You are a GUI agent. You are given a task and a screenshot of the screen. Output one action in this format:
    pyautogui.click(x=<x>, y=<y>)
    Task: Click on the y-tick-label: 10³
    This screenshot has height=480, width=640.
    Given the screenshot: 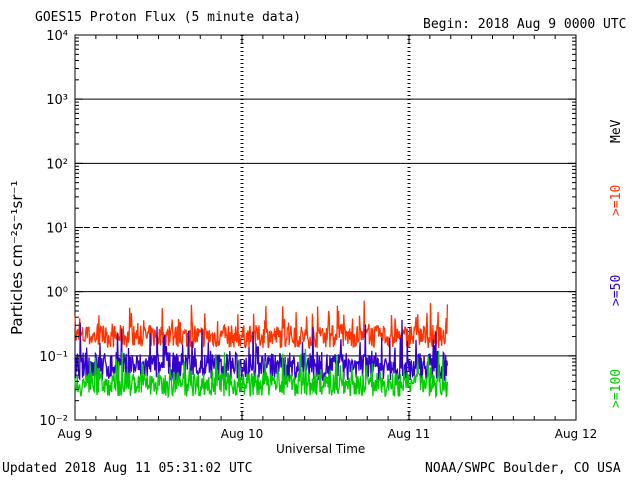 What is the action you would take?
    pyautogui.click(x=57, y=100)
    